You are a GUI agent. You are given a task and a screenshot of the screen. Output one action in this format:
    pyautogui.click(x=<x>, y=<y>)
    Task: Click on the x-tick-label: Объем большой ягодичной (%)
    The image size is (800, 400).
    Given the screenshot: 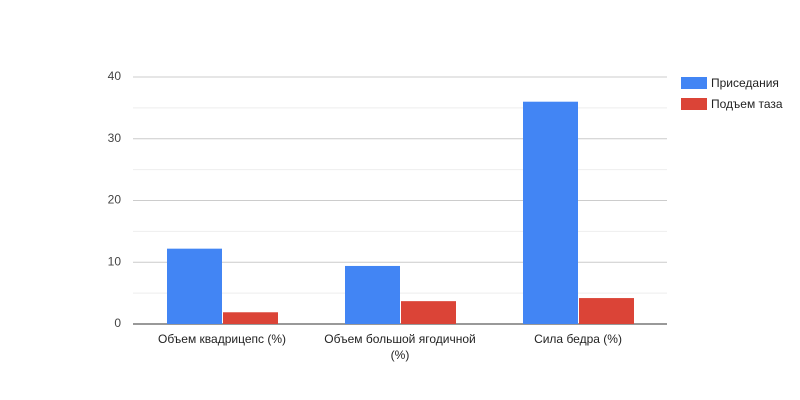 What is the action you would take?
    pyautogui.click(x=400, y=347)
    